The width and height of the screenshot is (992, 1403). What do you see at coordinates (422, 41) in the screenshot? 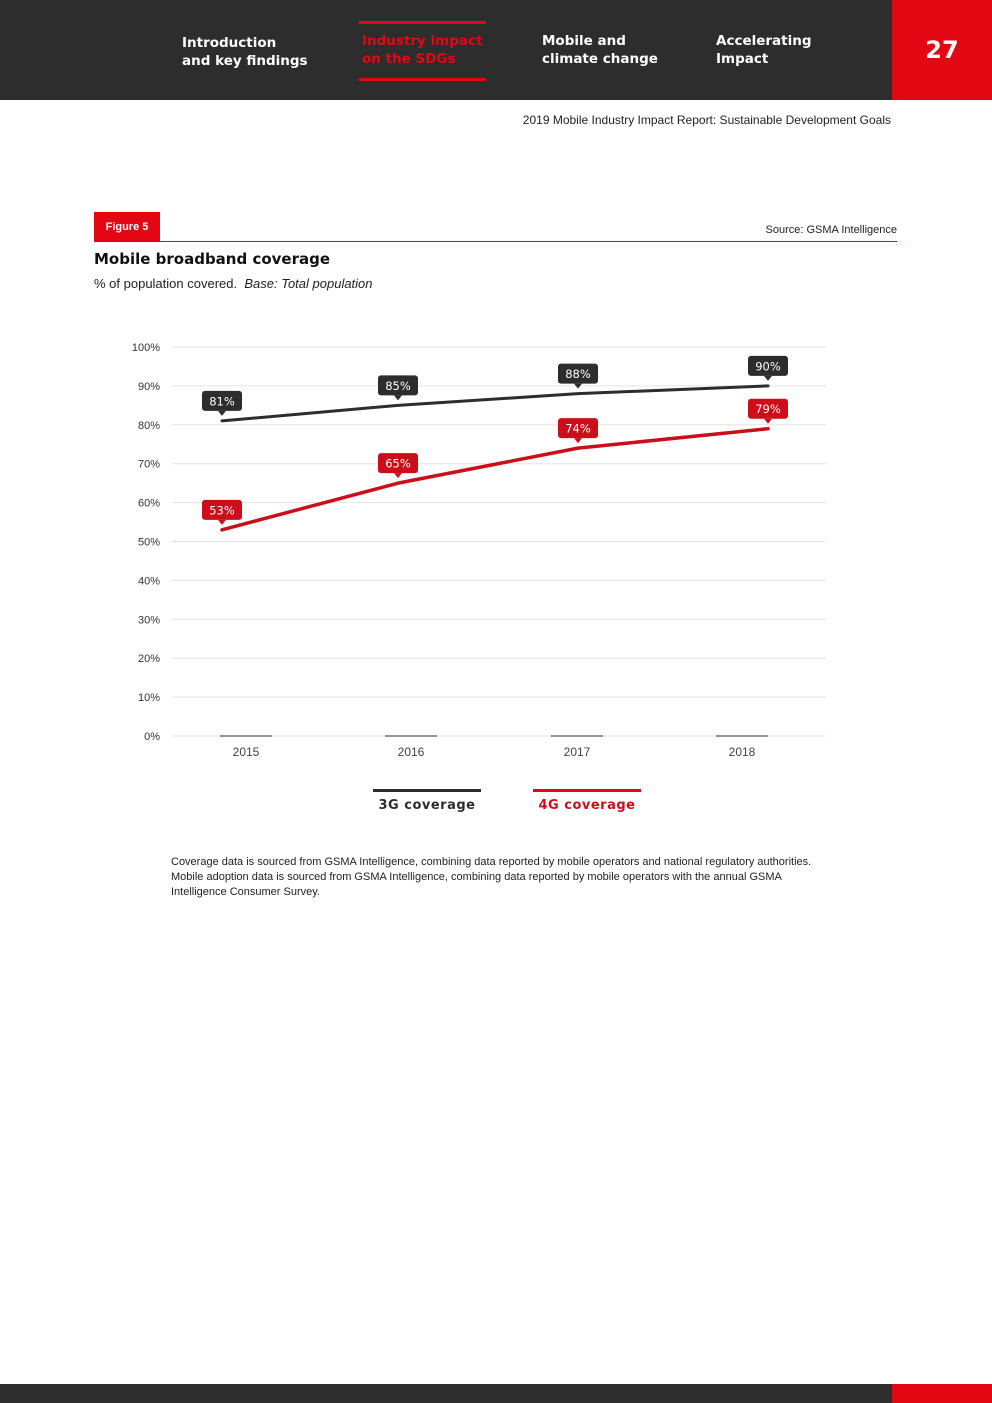
I see `nav-industry-line1: Industry impact` at bounding box center [422, 41].